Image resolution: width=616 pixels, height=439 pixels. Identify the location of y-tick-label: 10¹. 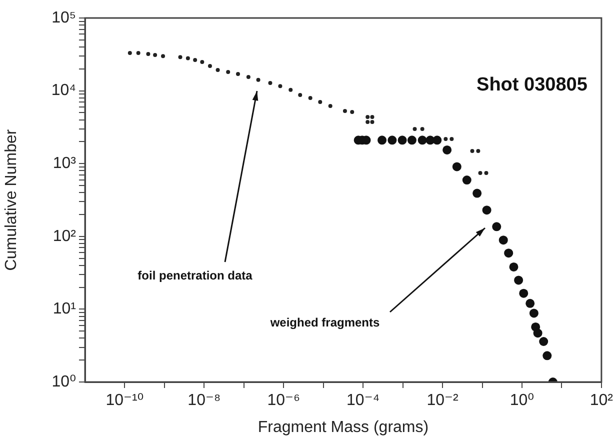
(64, 309).